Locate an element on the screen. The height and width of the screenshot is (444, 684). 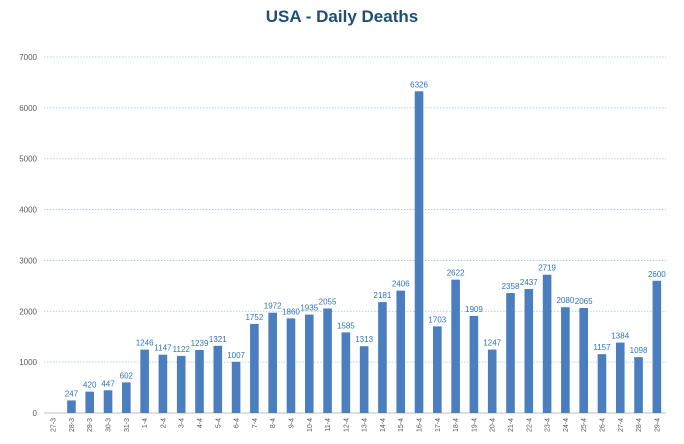
data-label: 2065 is located at coordinates (584, 301).